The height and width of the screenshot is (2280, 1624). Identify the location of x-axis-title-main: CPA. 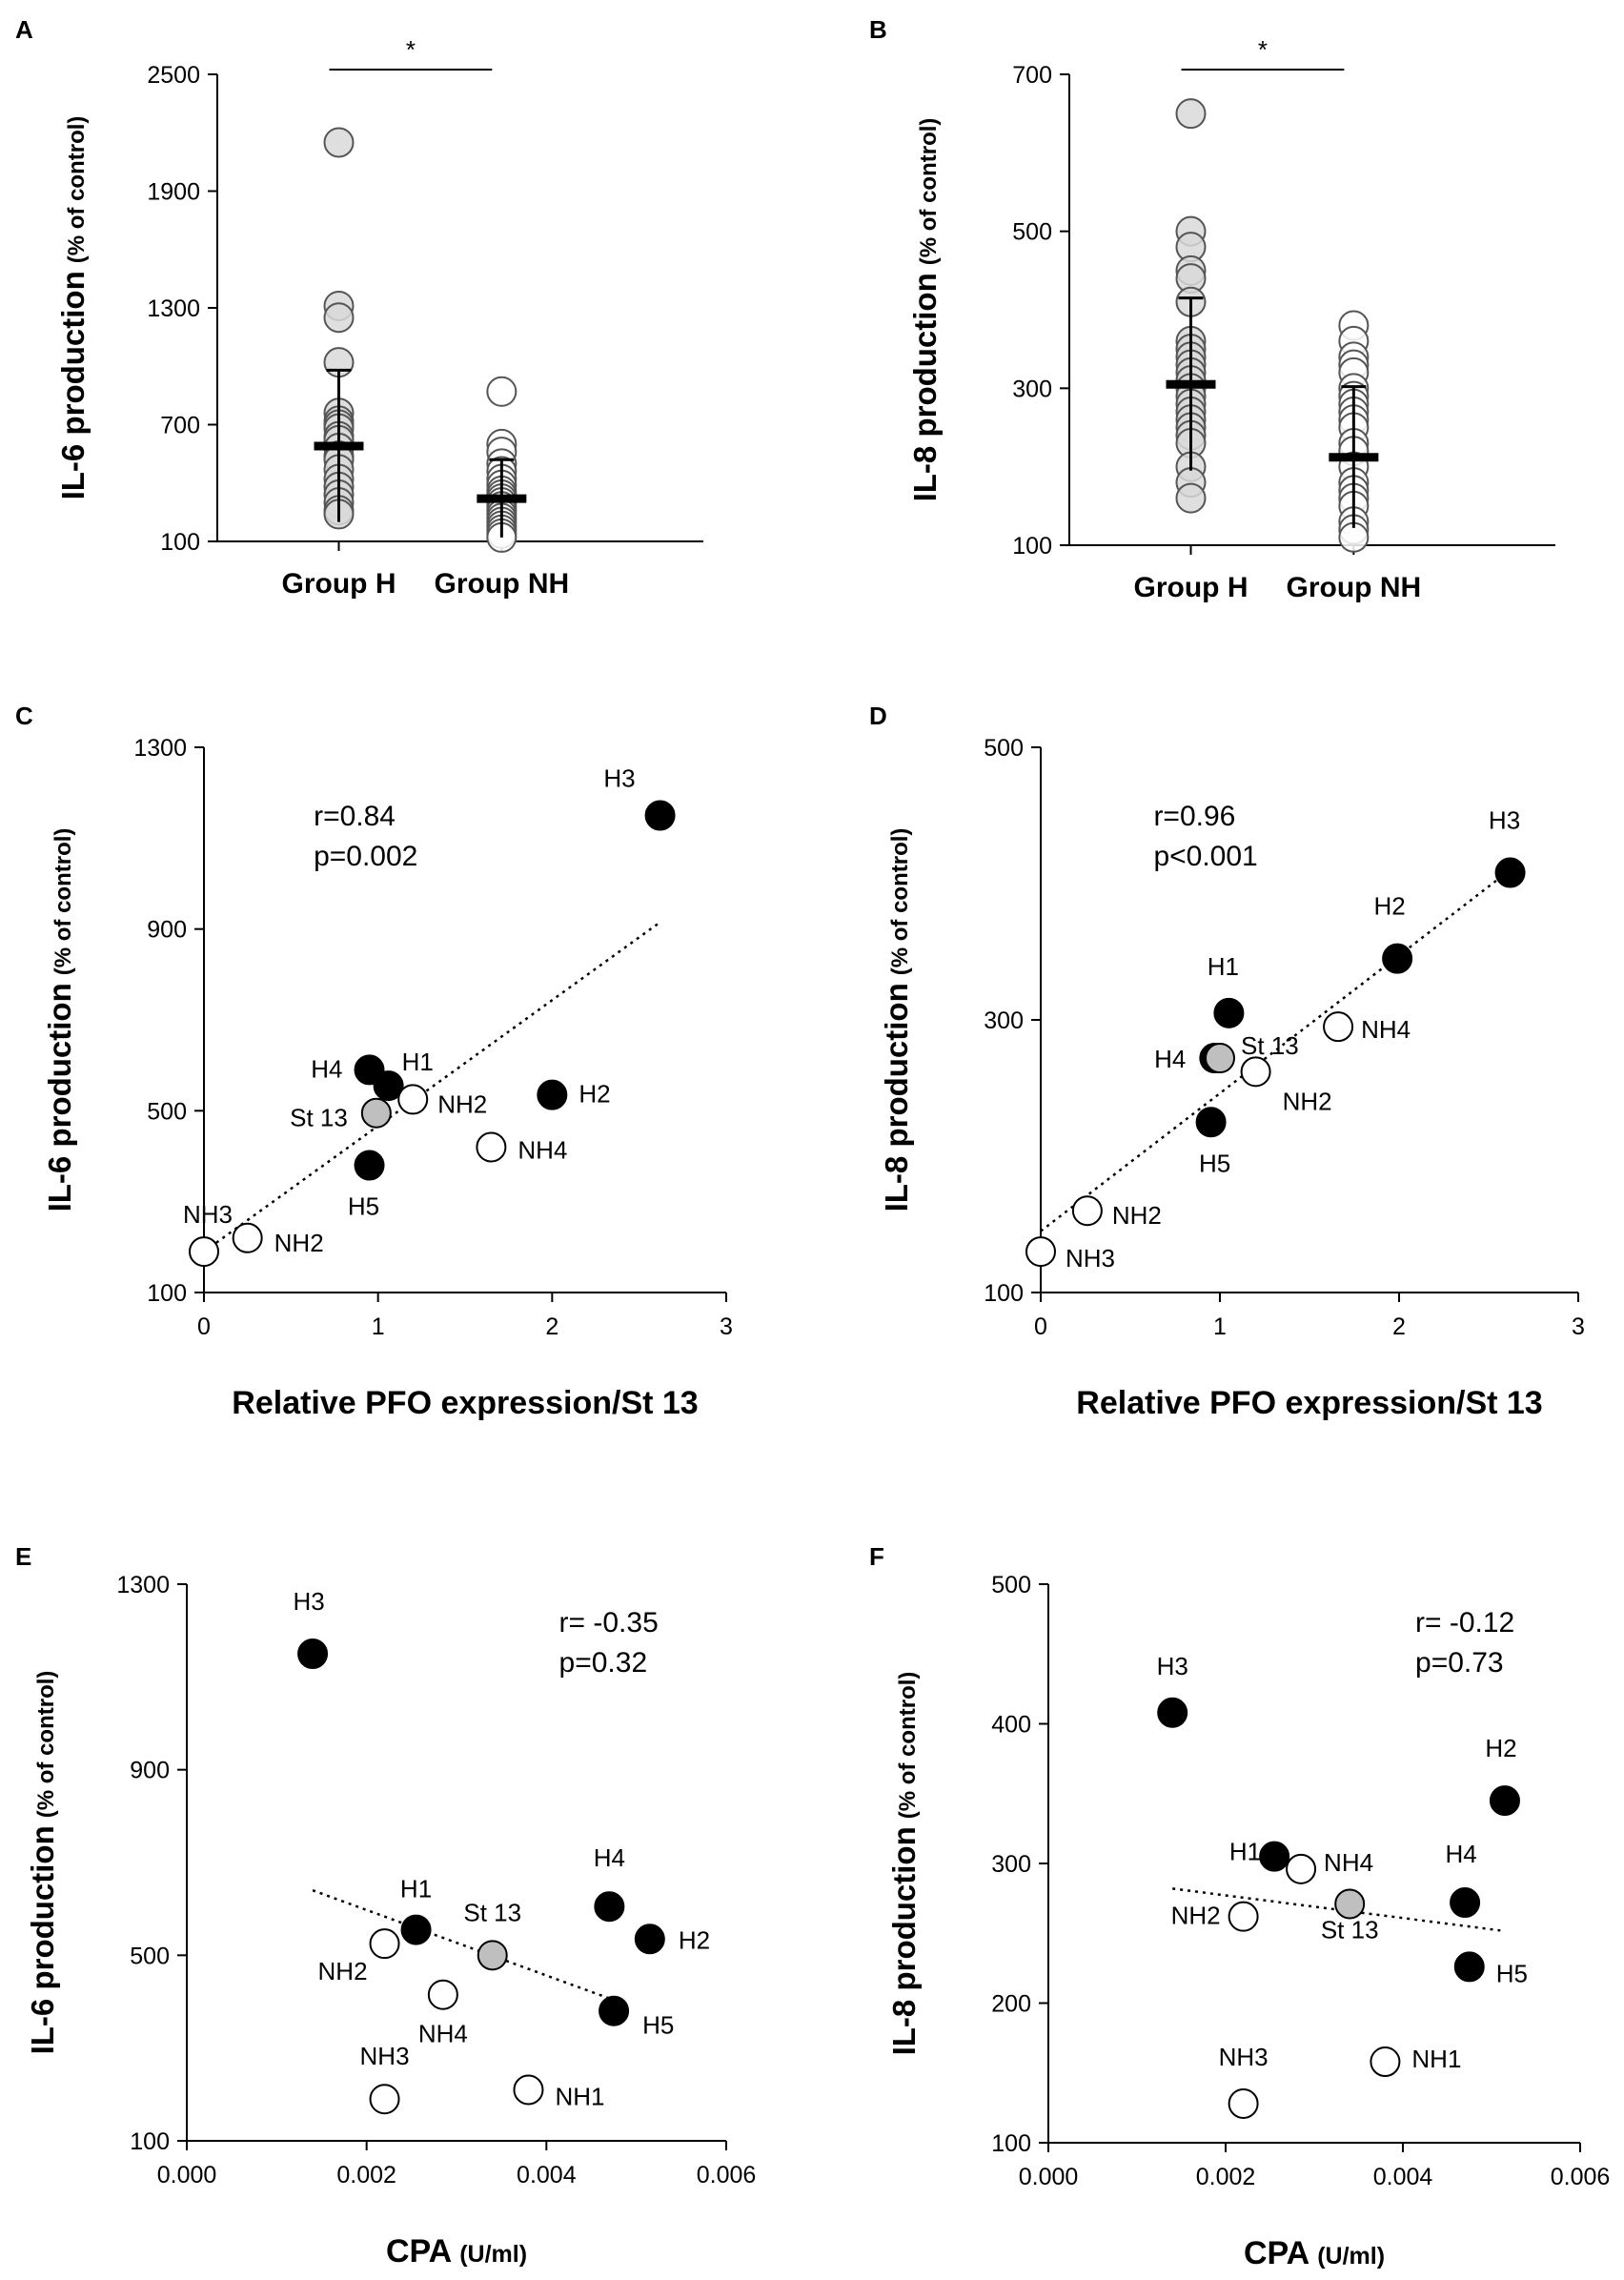
(1276, 2253).